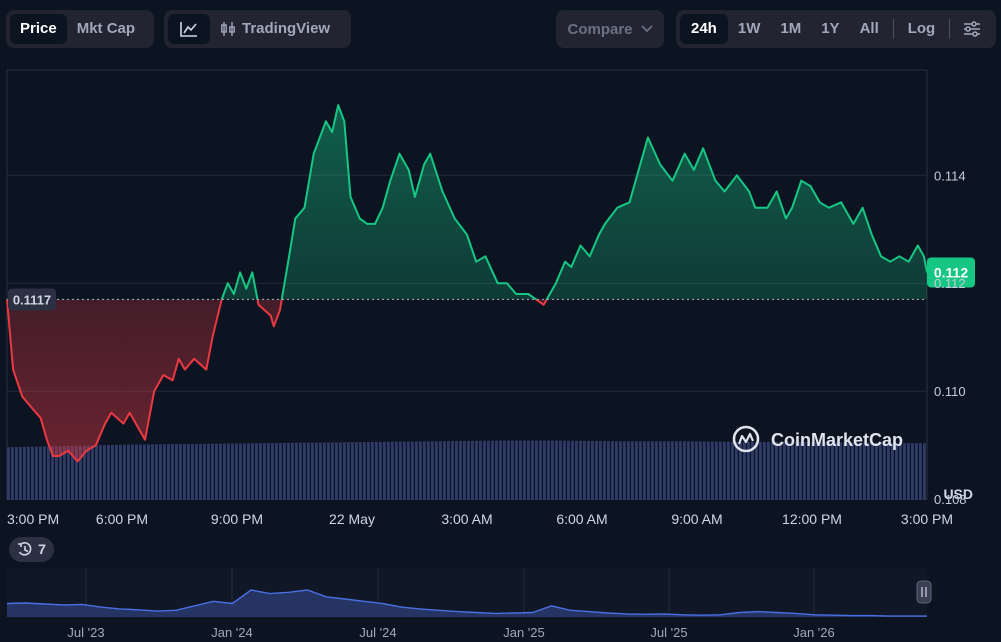  I want to click on tab-price: Price, so click(38, 29).